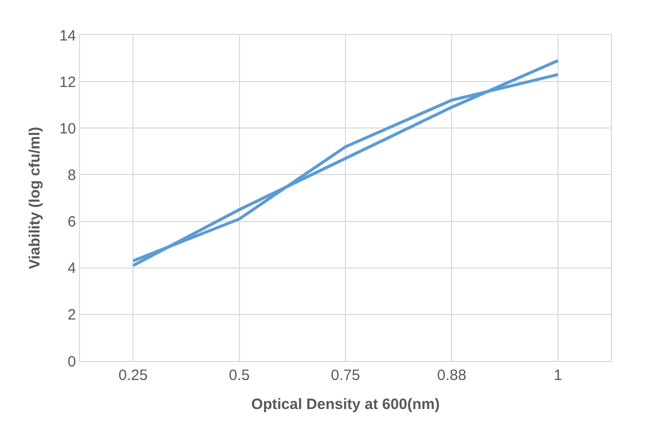 The height and width of the screenshot is (431, 651). I want to click on y-tick-label: 0, so click(72, 361).